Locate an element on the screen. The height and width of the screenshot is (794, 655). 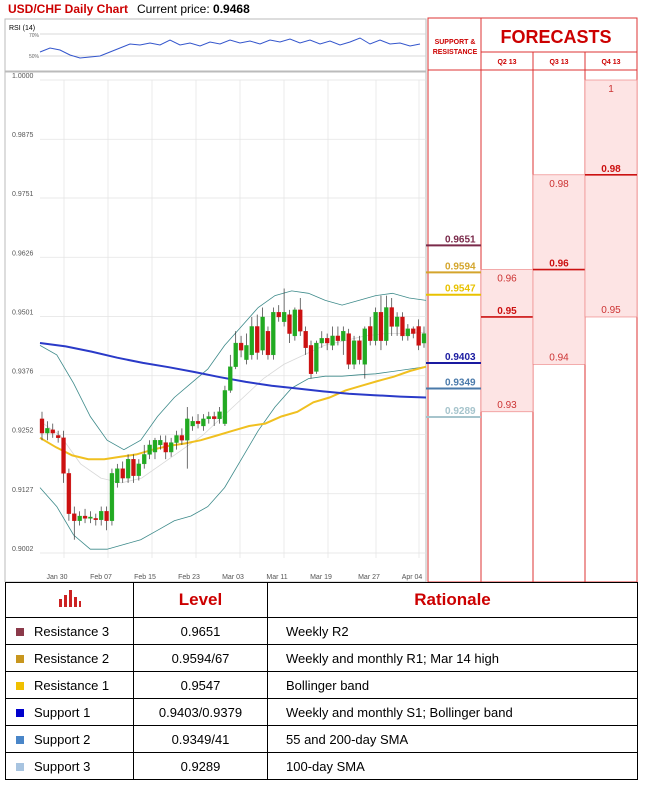
level-value-cell: 0.9403/0.9379 is located at coordinates (200, 712).